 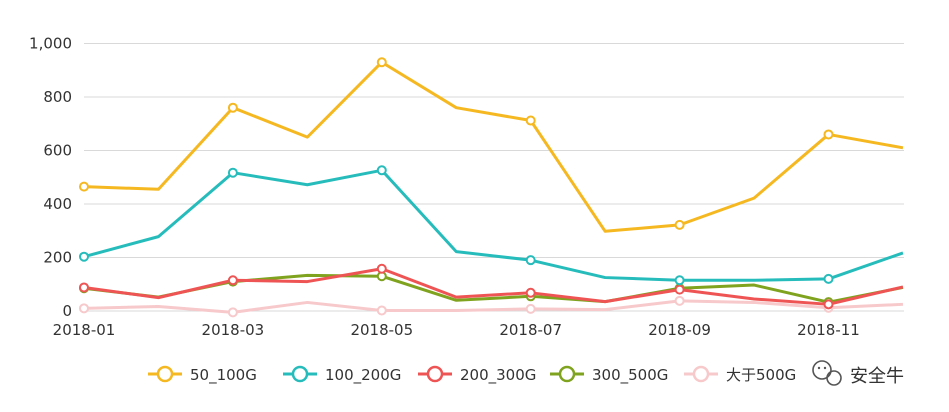 I want to click on wechat-icon, so click(x=827, y=373).